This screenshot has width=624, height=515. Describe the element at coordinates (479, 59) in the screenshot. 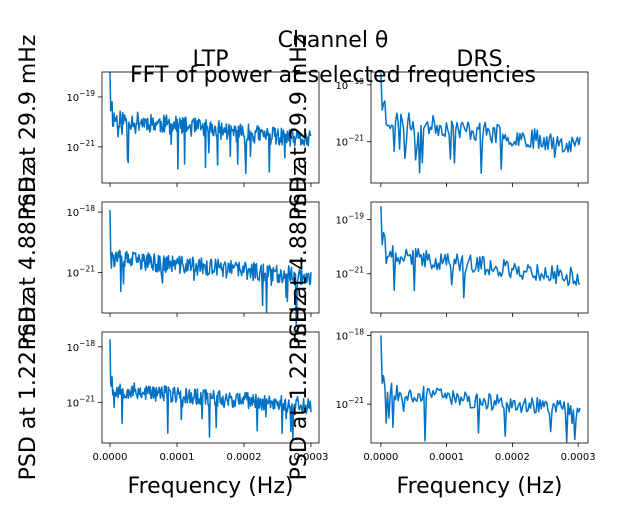

I see `subplot-title: DRS` at that location.